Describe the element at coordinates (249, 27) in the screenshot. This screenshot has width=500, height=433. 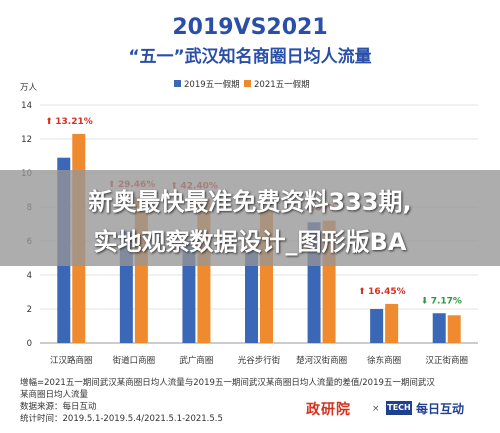
I see `chart-title: 2019VS2021` at that location.